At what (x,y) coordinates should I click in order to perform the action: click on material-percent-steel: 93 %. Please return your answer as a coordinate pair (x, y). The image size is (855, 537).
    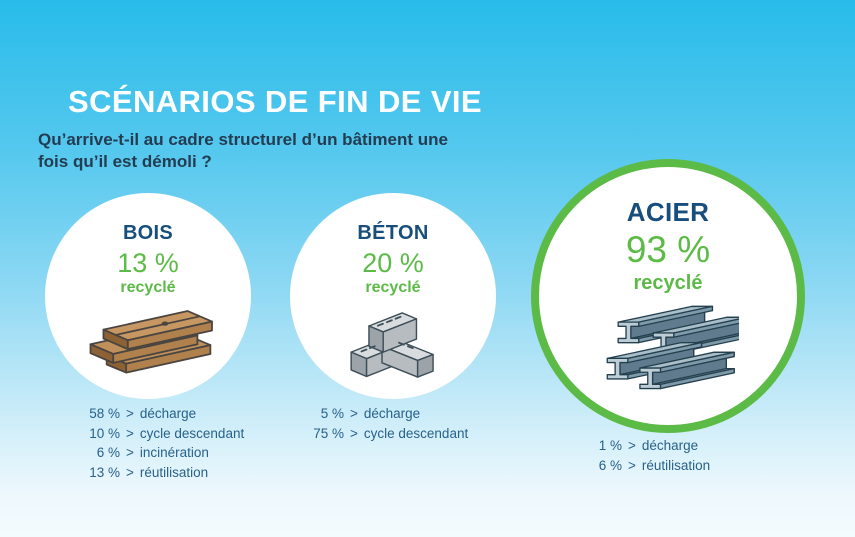
    Looking at the image, I should click on (668, 249).